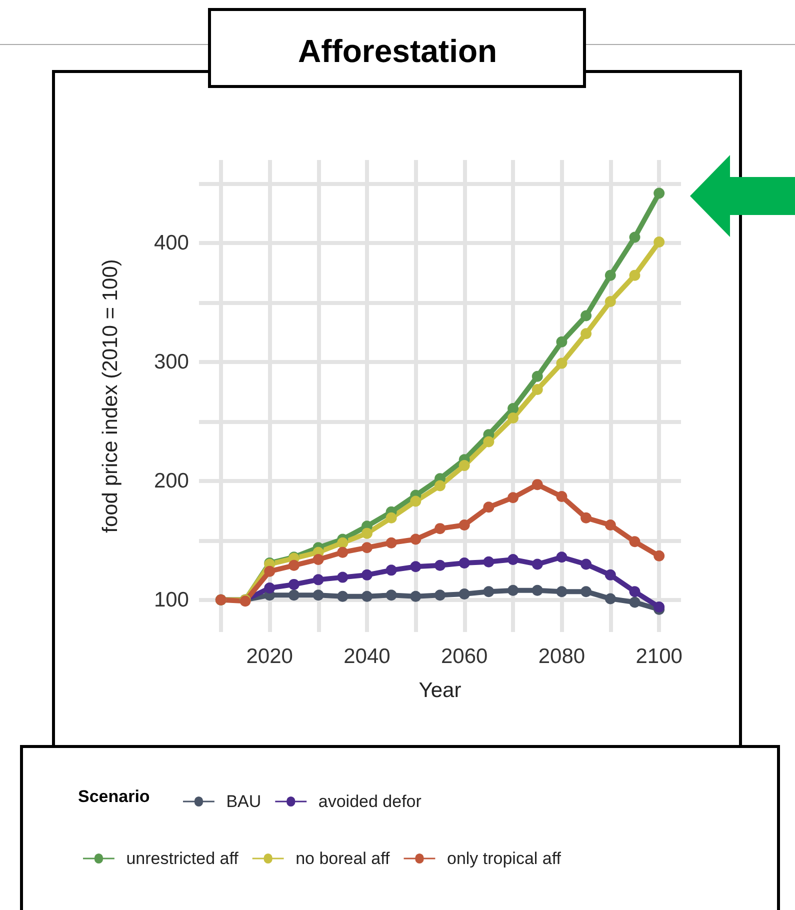 This screenshot has height=910, width=795. Describe the element at coordinates (114, 796) in the screenshot. I see `legend-title: Scenario` at that location.